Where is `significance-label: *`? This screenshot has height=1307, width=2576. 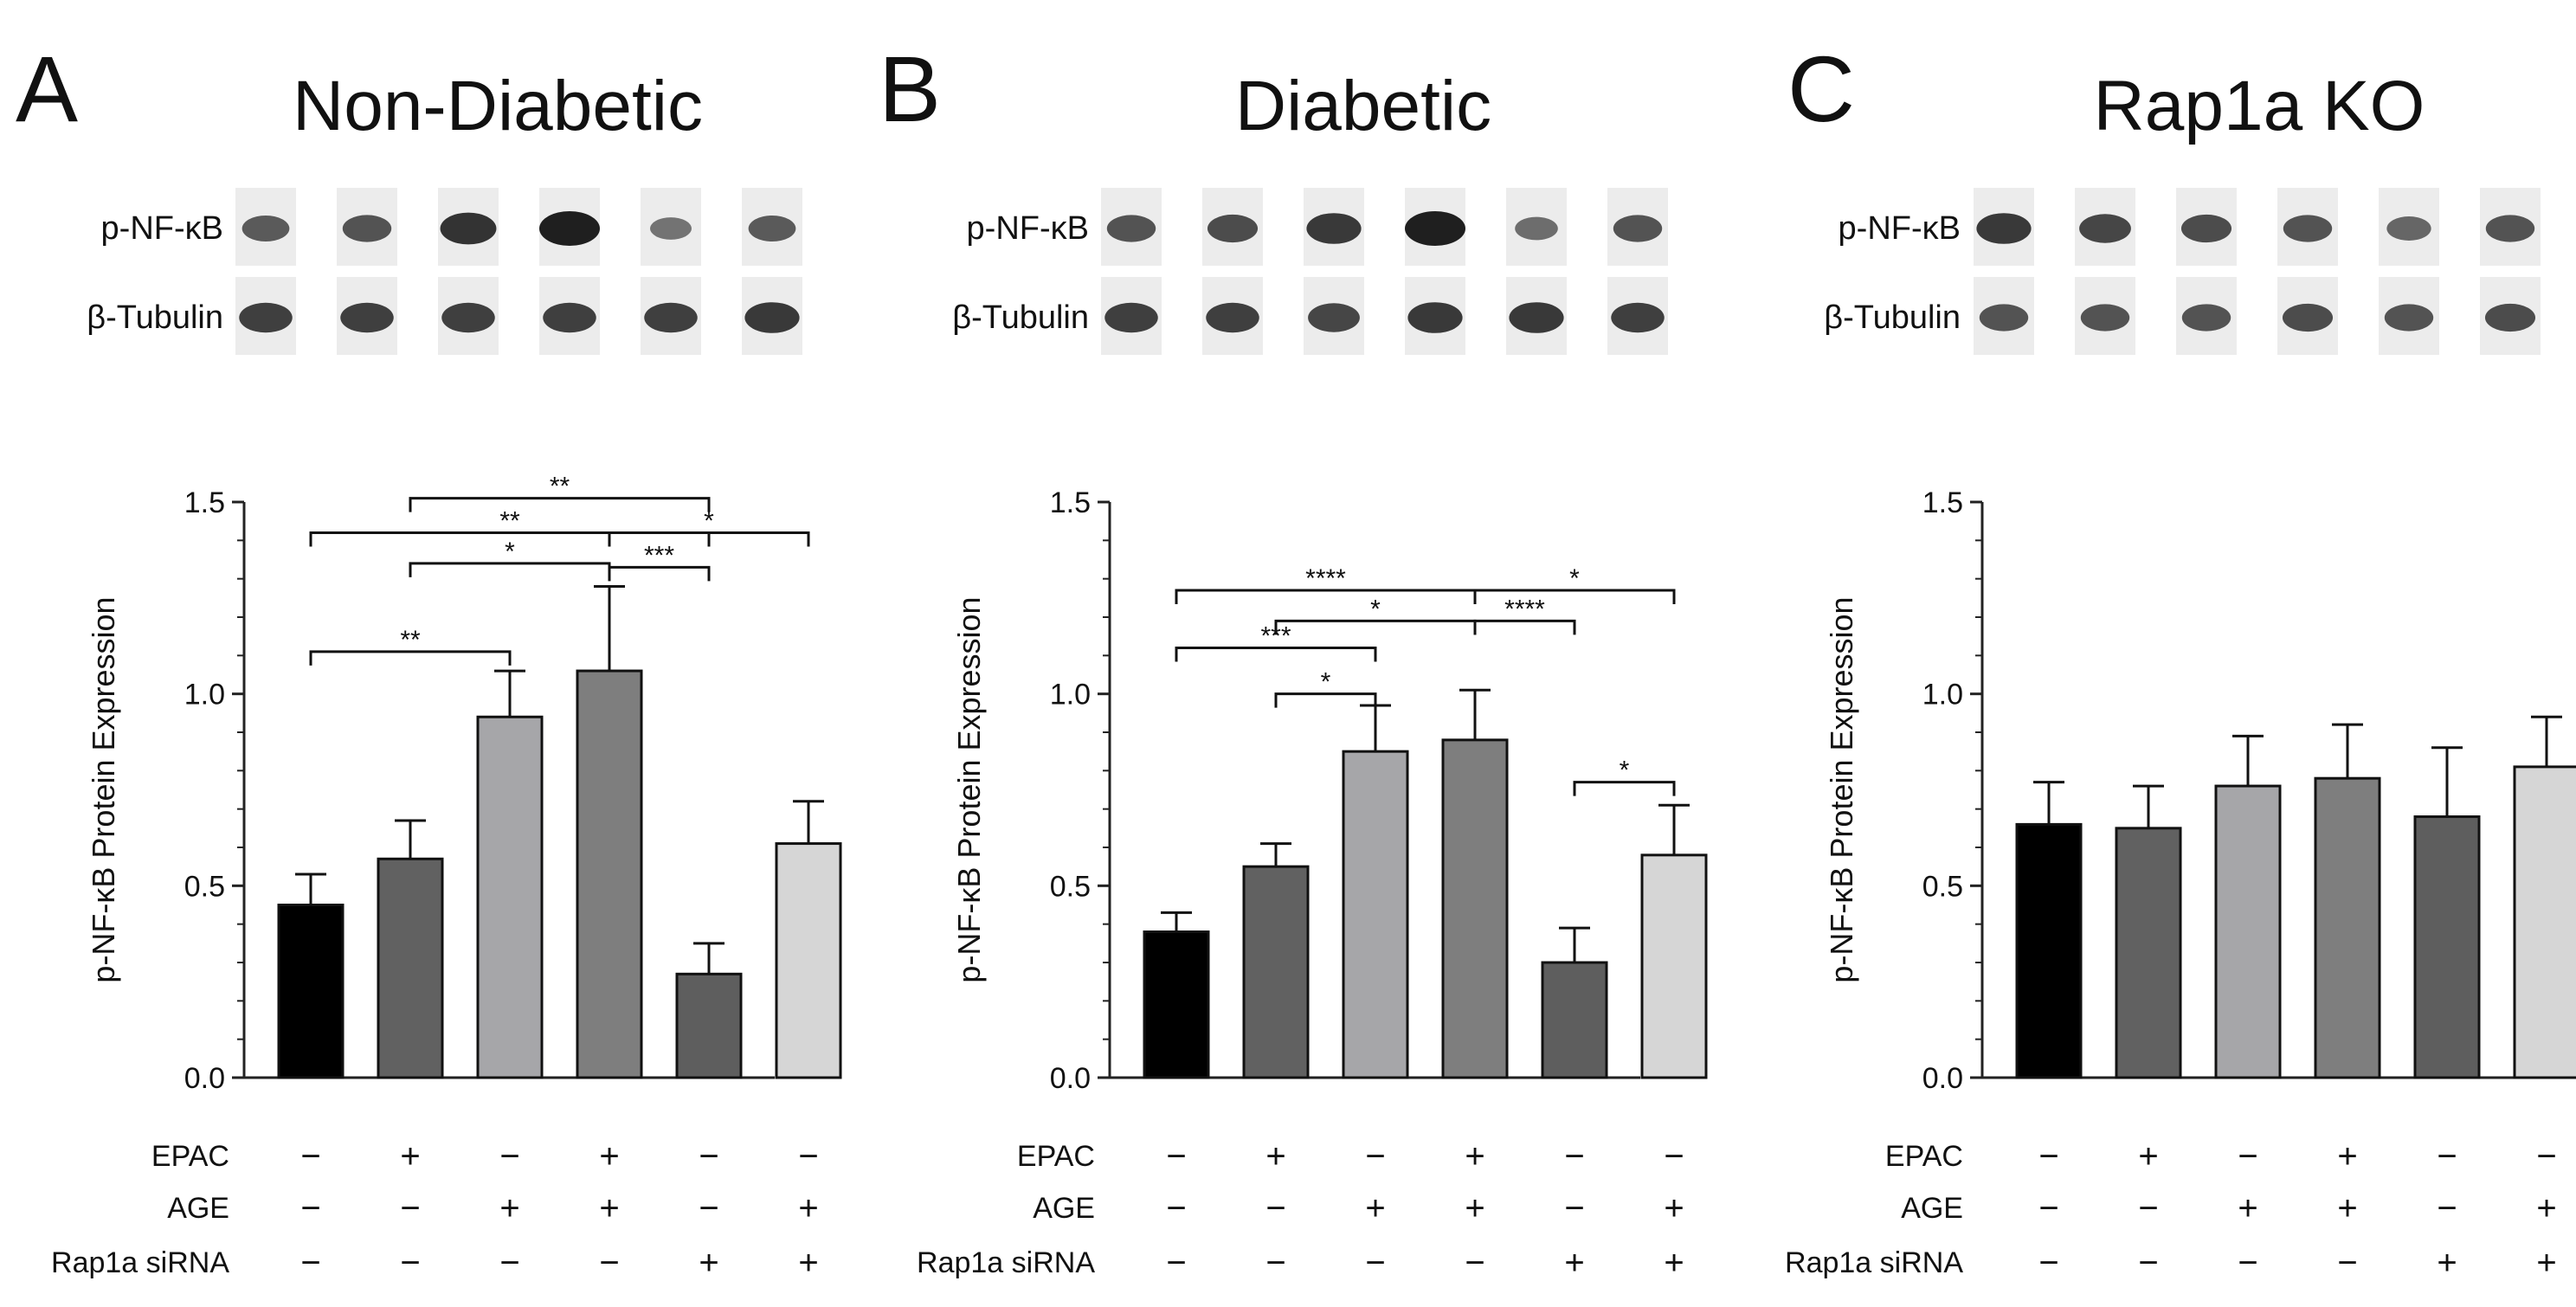 significance-label: * is located at coordinates (1625, 771).